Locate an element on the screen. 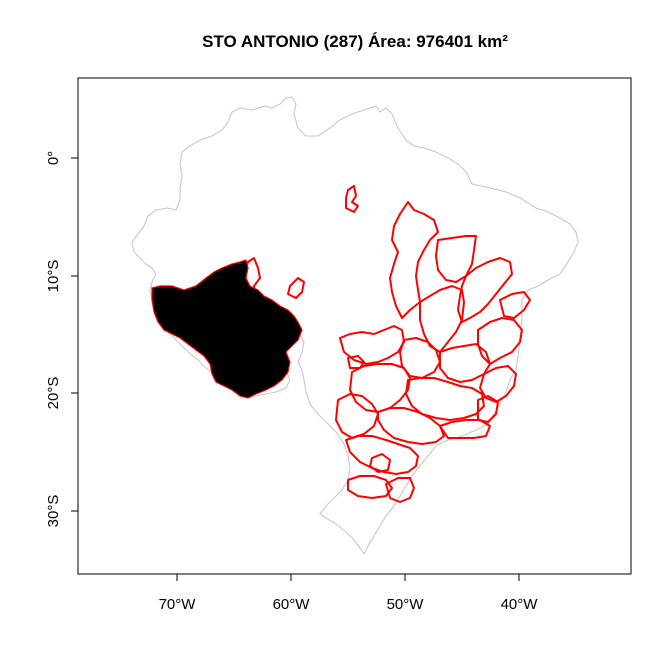 This screenshot has height=672, width=672. y-tick-label: 30°S is located at coordinates (53, 511).